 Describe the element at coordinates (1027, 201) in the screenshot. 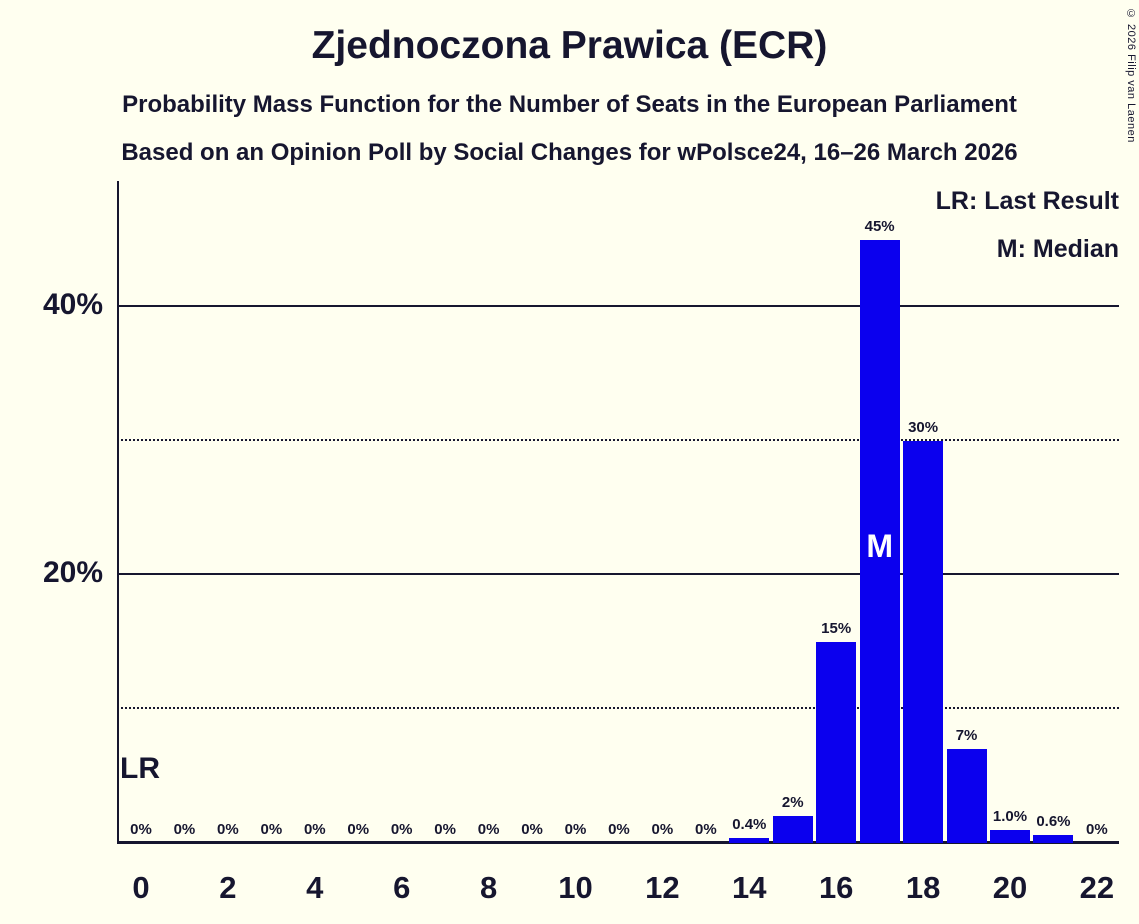

I see `legend-last-result: LR: Last Result` at that location.